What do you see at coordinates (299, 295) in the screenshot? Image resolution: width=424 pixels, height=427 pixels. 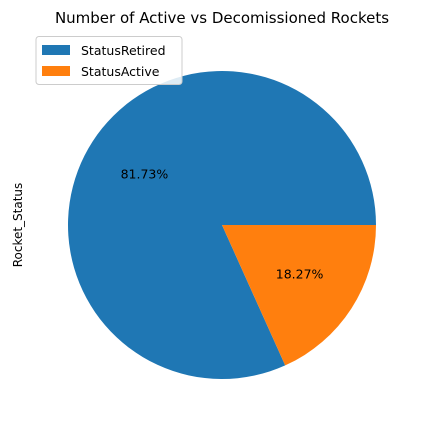 I see `pie-slice-statusactive` at bounding box center [299, 295].